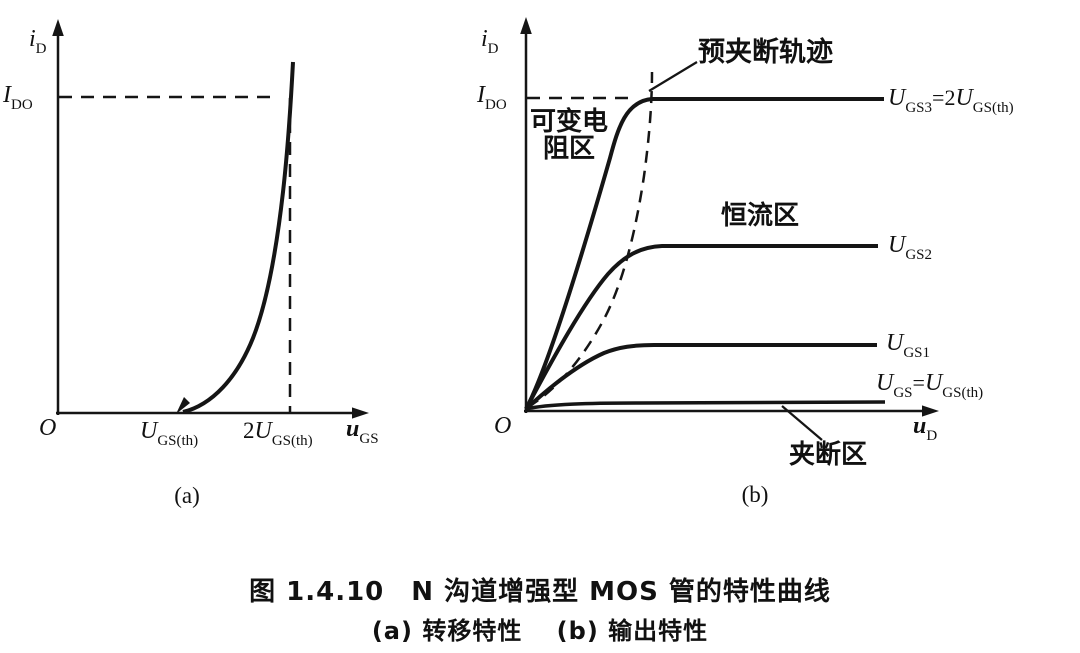 Image resolution: width=1080 pixels, height=653 pixels. What do you see at coordinates (828, 455) in the screenshot?
I see `plot-b-region-pinch-off-label: 夹断区` at bounding box center [828, 455].